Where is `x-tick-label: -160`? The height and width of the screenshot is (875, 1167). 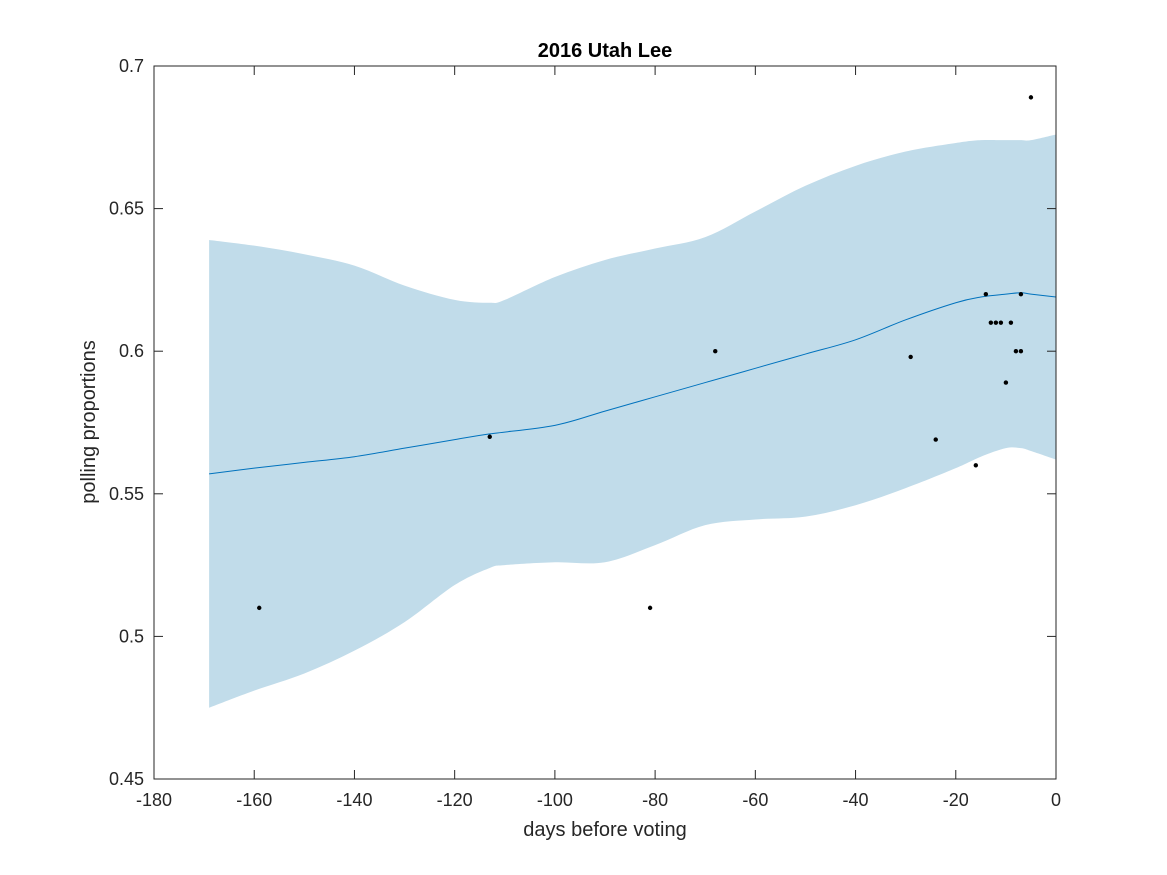
x-tick-label: -160 is located at coordinates (254, 800).